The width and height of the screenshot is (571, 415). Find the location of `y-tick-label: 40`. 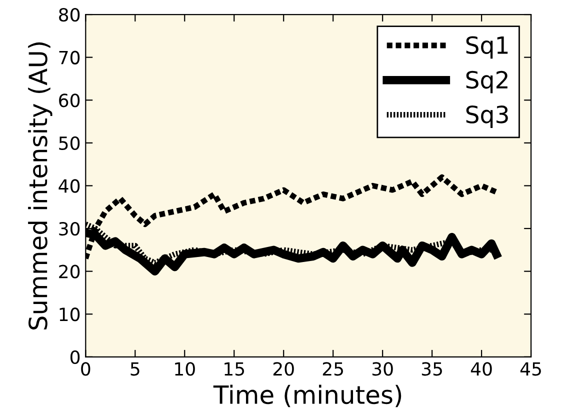

y-tick-label: 40 is located at coordinates (69, 186).